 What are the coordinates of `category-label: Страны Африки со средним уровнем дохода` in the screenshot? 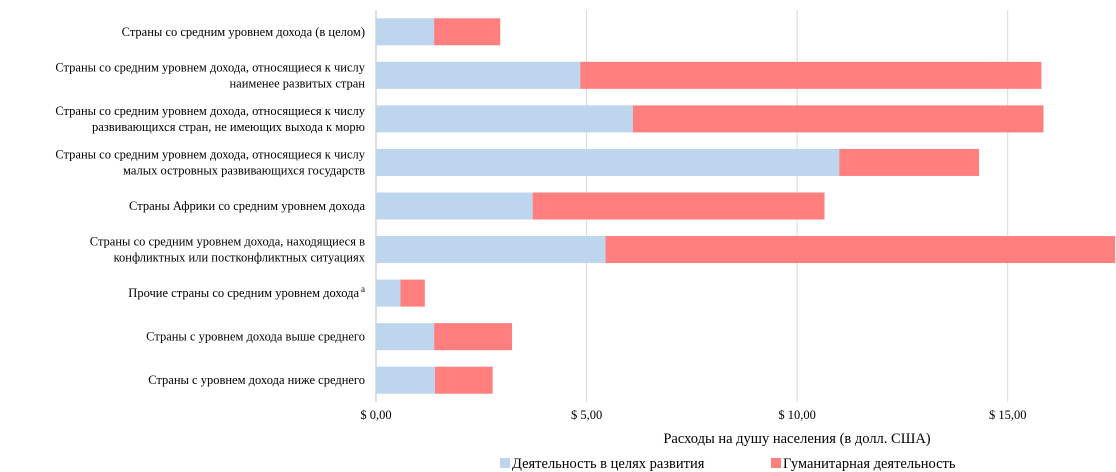 It's located at (247, 206).